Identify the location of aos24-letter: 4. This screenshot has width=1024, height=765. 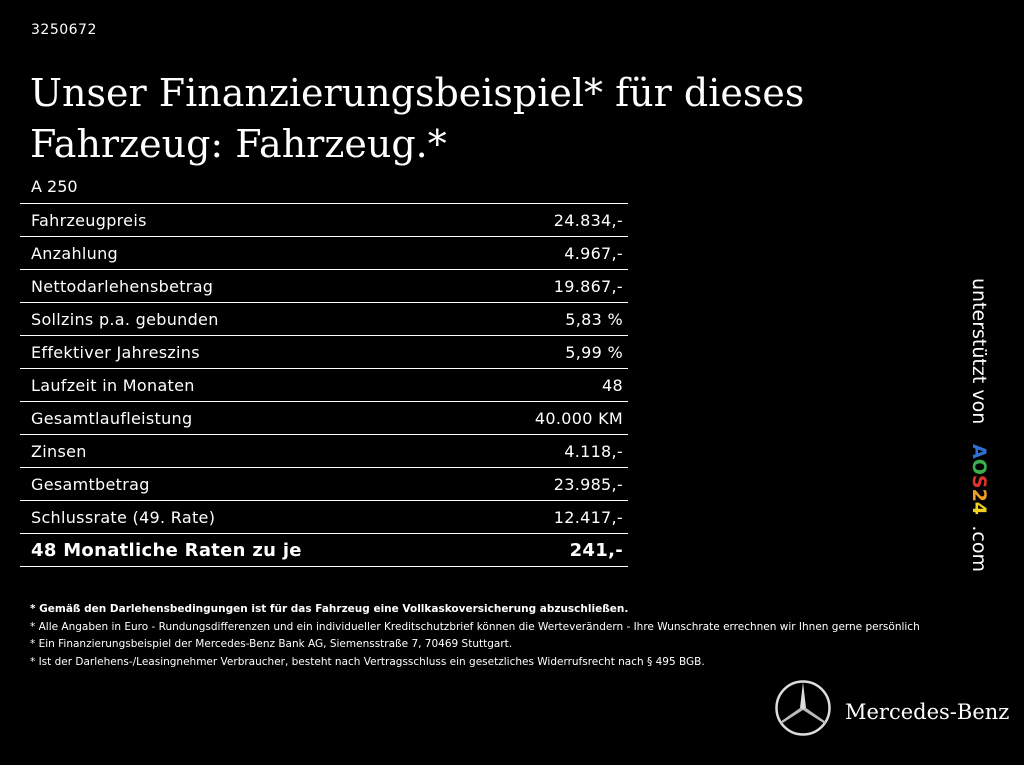
(979, 509).